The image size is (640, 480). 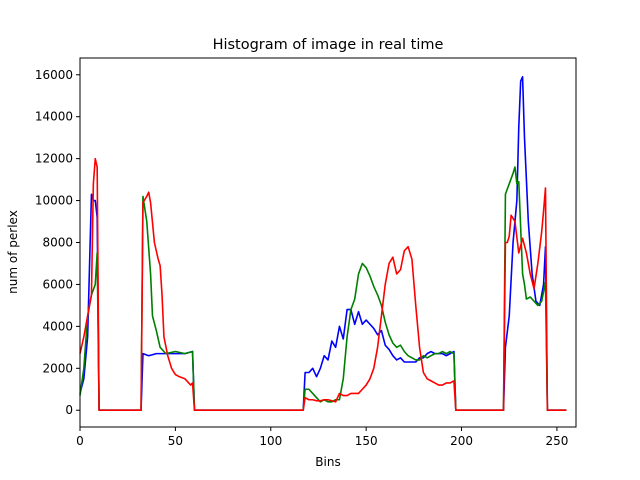 What do you see at coordinates (80, 441) in the screenshot?
I see `x-tick-label: 0` at bounding box center [80, 441].